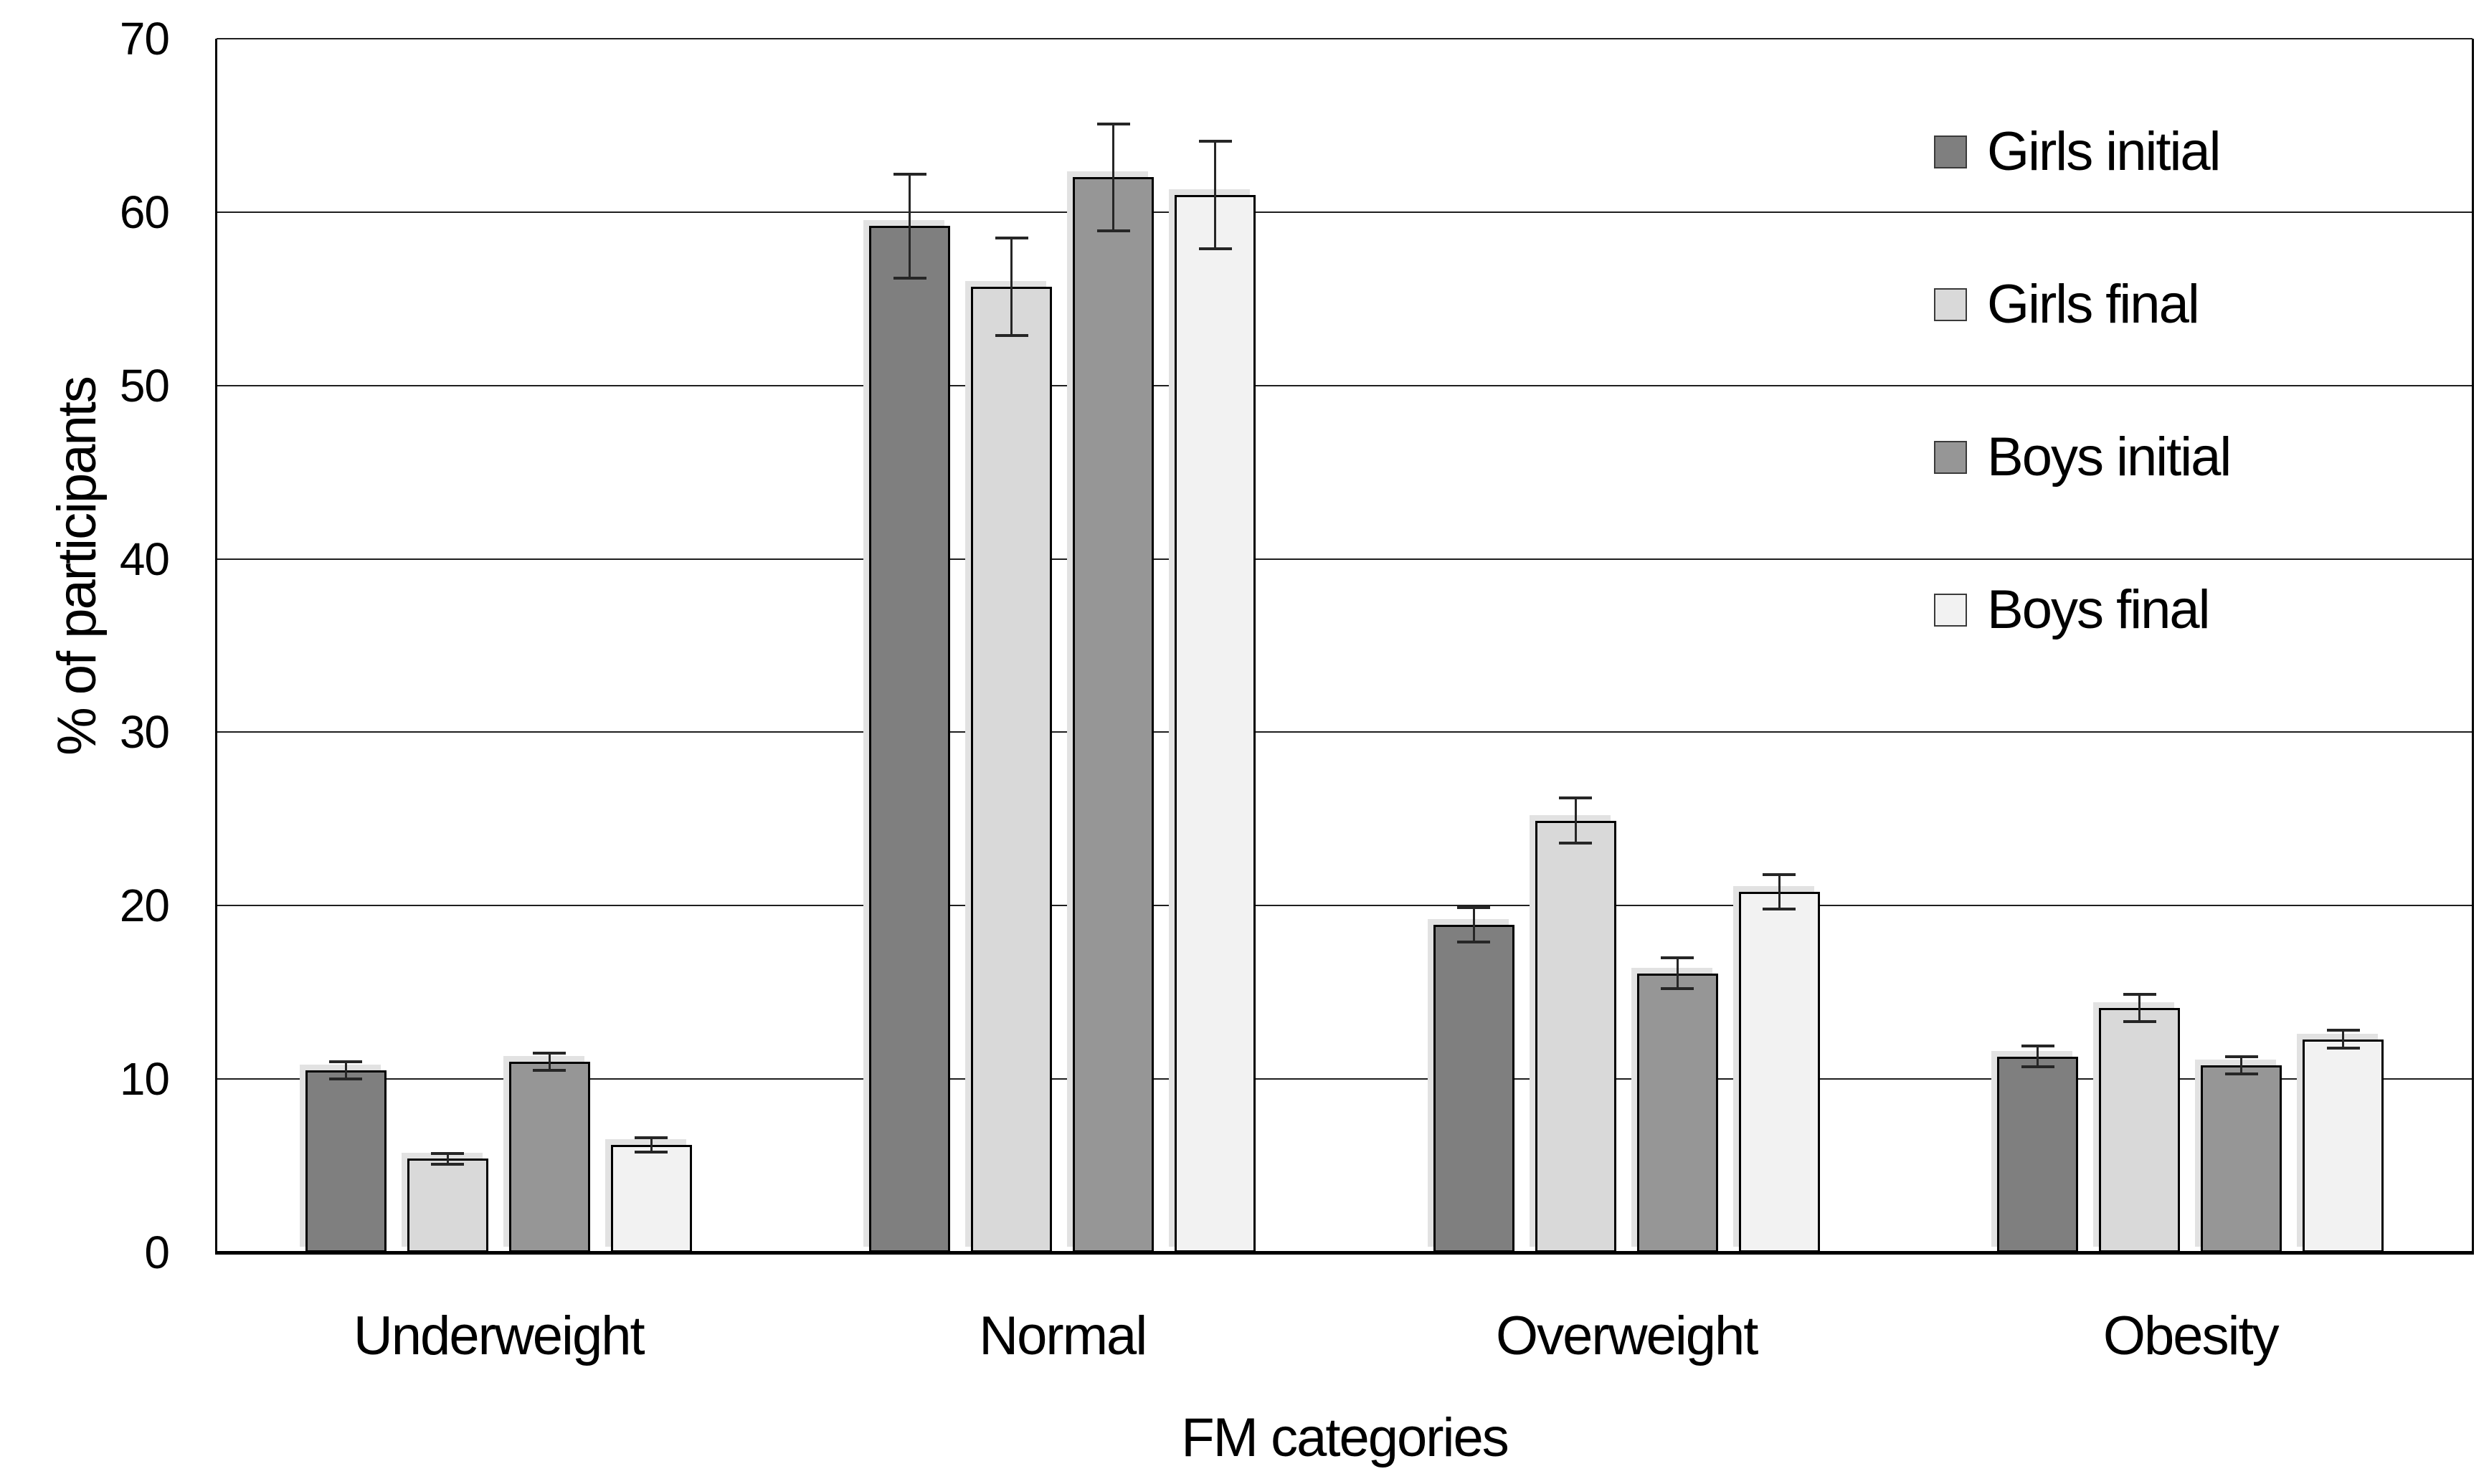 This screenshot has height=1484, width=2489. I want to click on legend-swatch-girls-final, so click(1950, 304).